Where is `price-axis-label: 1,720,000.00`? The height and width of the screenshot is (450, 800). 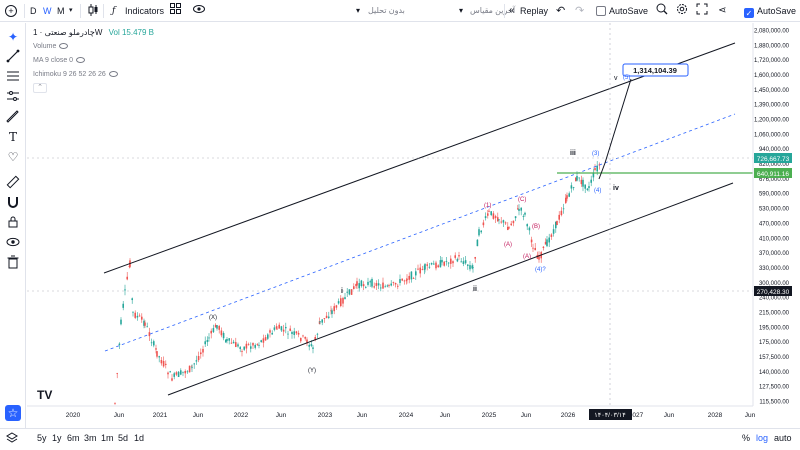
price-axis-label: 1,720,000.00 is located at coordinates (772, 61).